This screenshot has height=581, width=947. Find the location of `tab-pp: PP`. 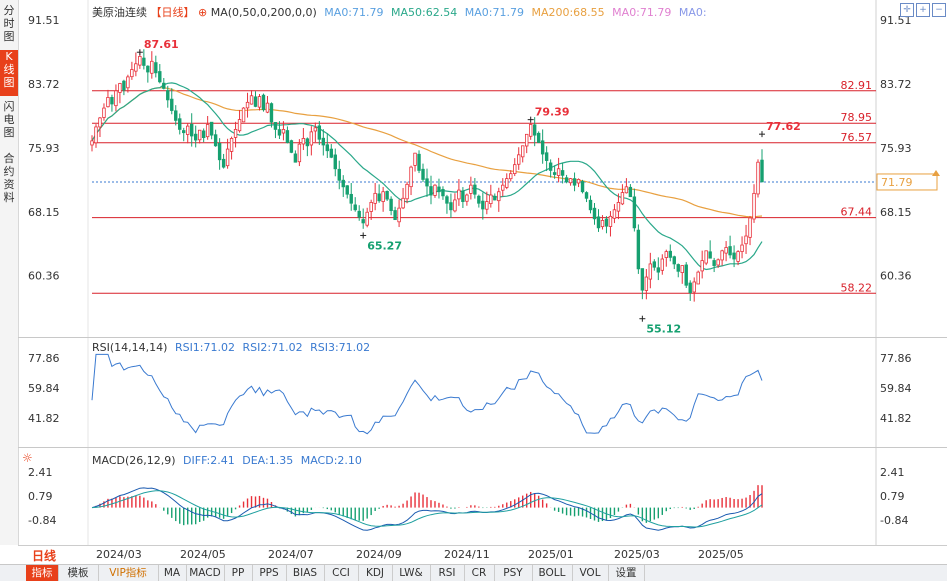

tab-pp: PP is located at coordinates (238, 573).